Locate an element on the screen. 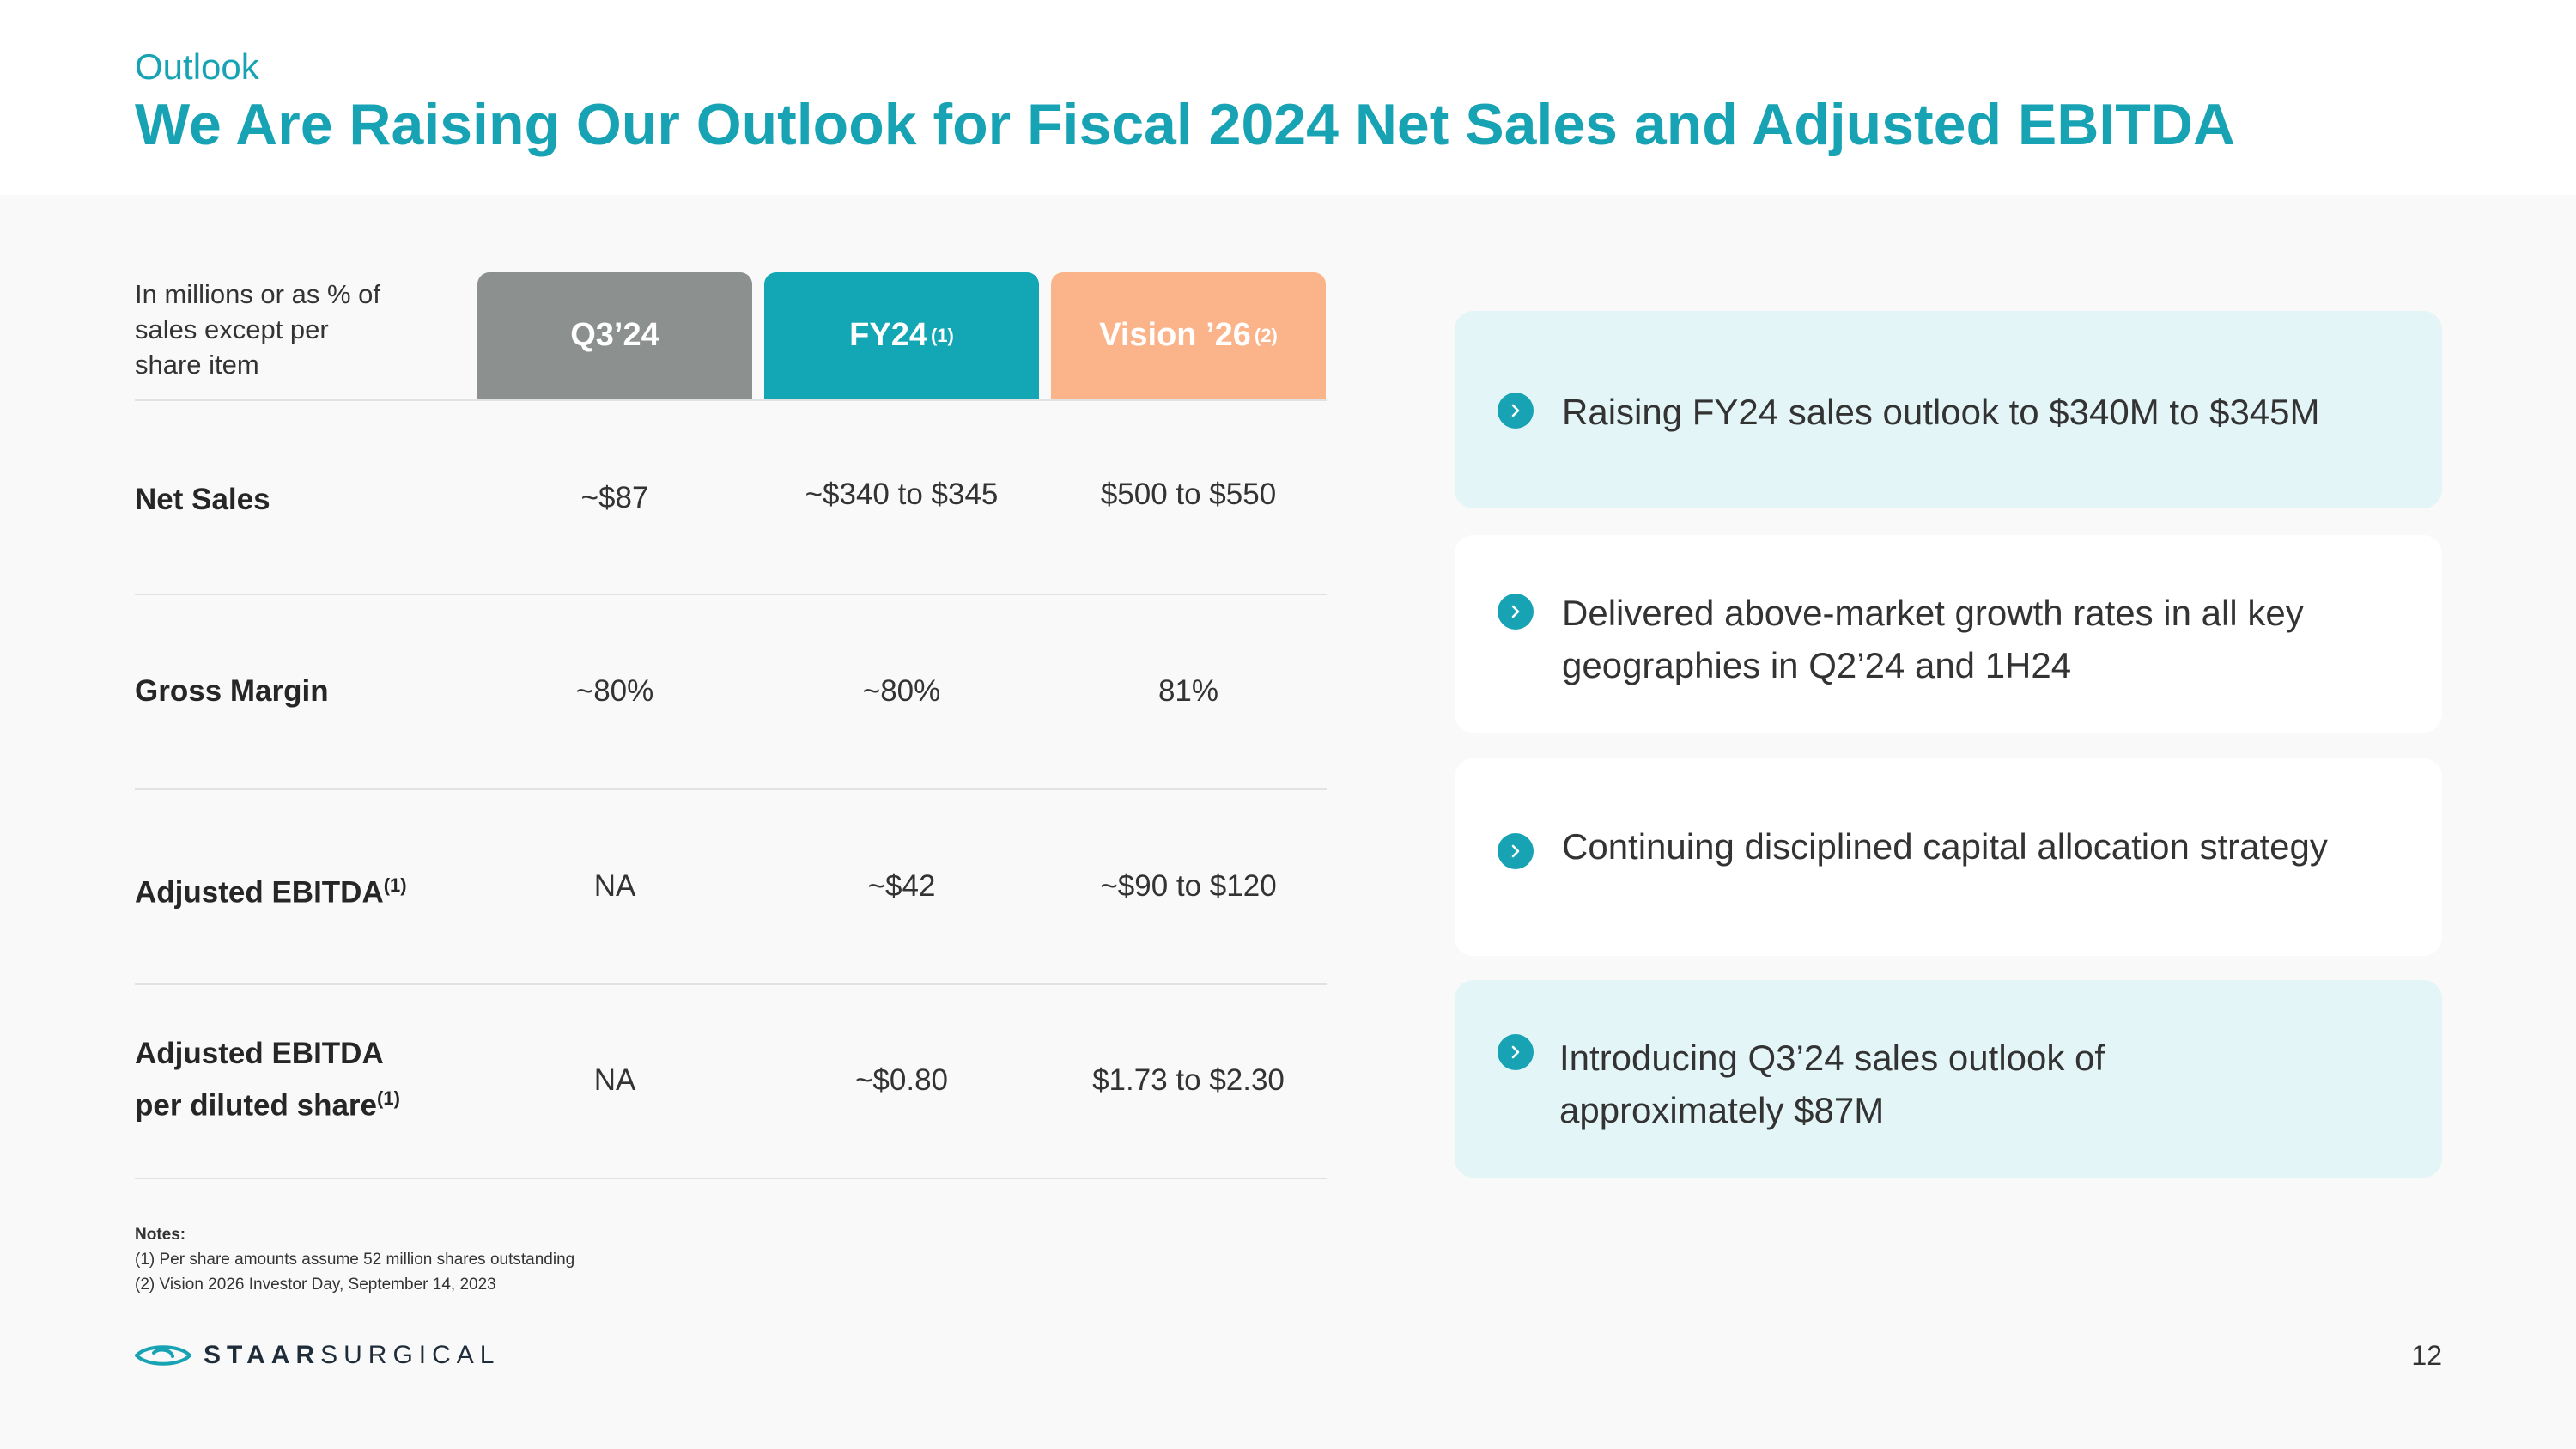 This screenshot has width=2576, height=1449. cell-gross-margin-vision: 81% is located at coordinates (1188, 691).